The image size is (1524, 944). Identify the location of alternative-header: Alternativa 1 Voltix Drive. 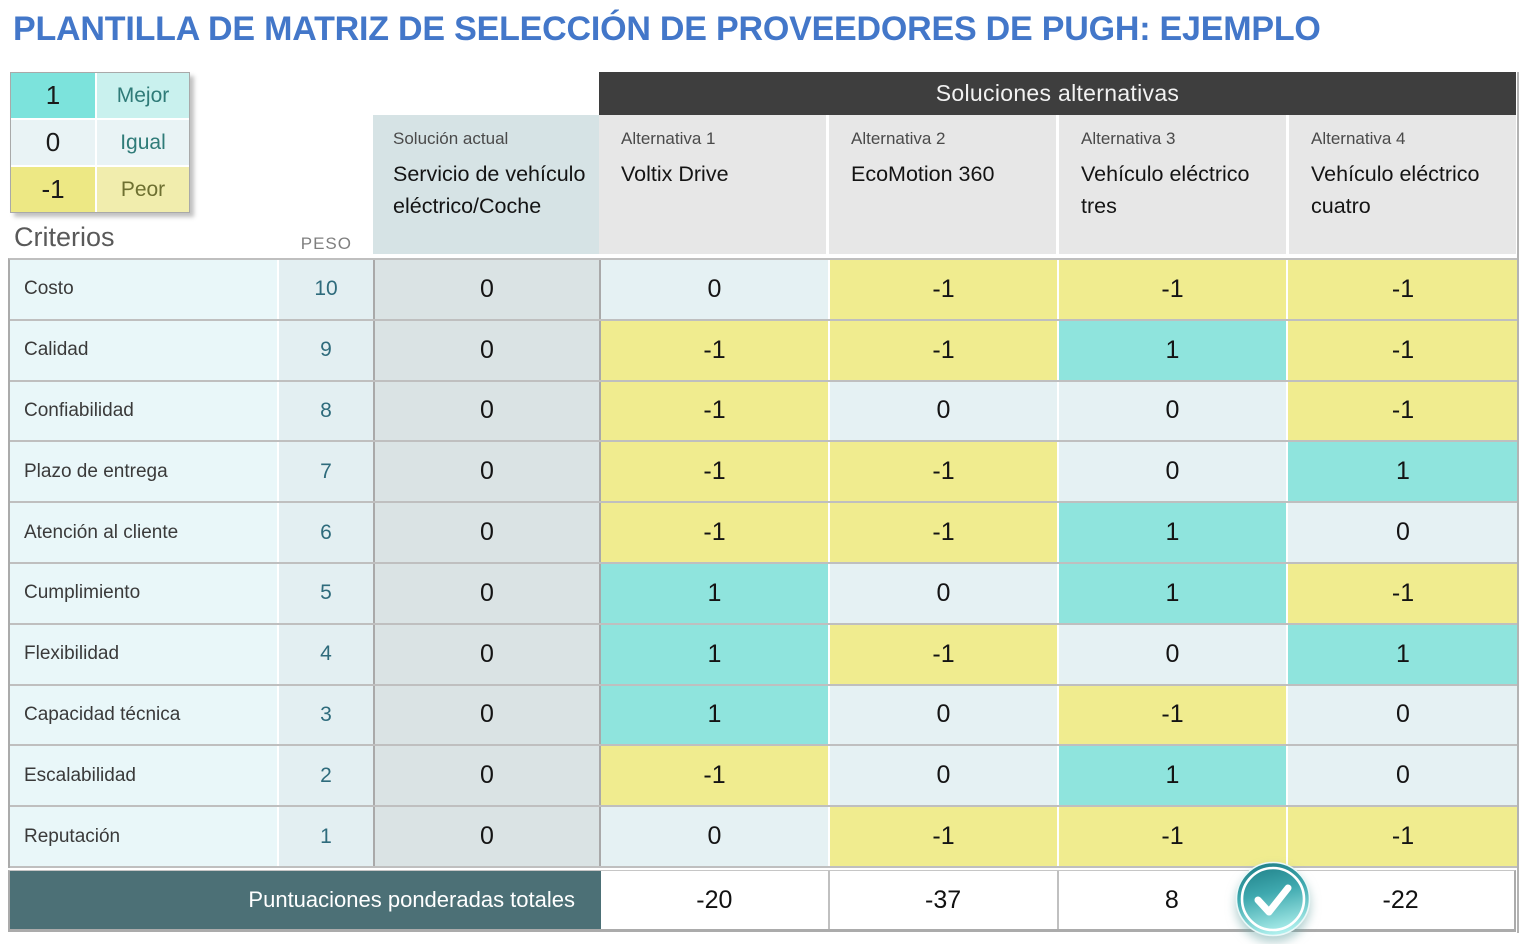
(714, 184).